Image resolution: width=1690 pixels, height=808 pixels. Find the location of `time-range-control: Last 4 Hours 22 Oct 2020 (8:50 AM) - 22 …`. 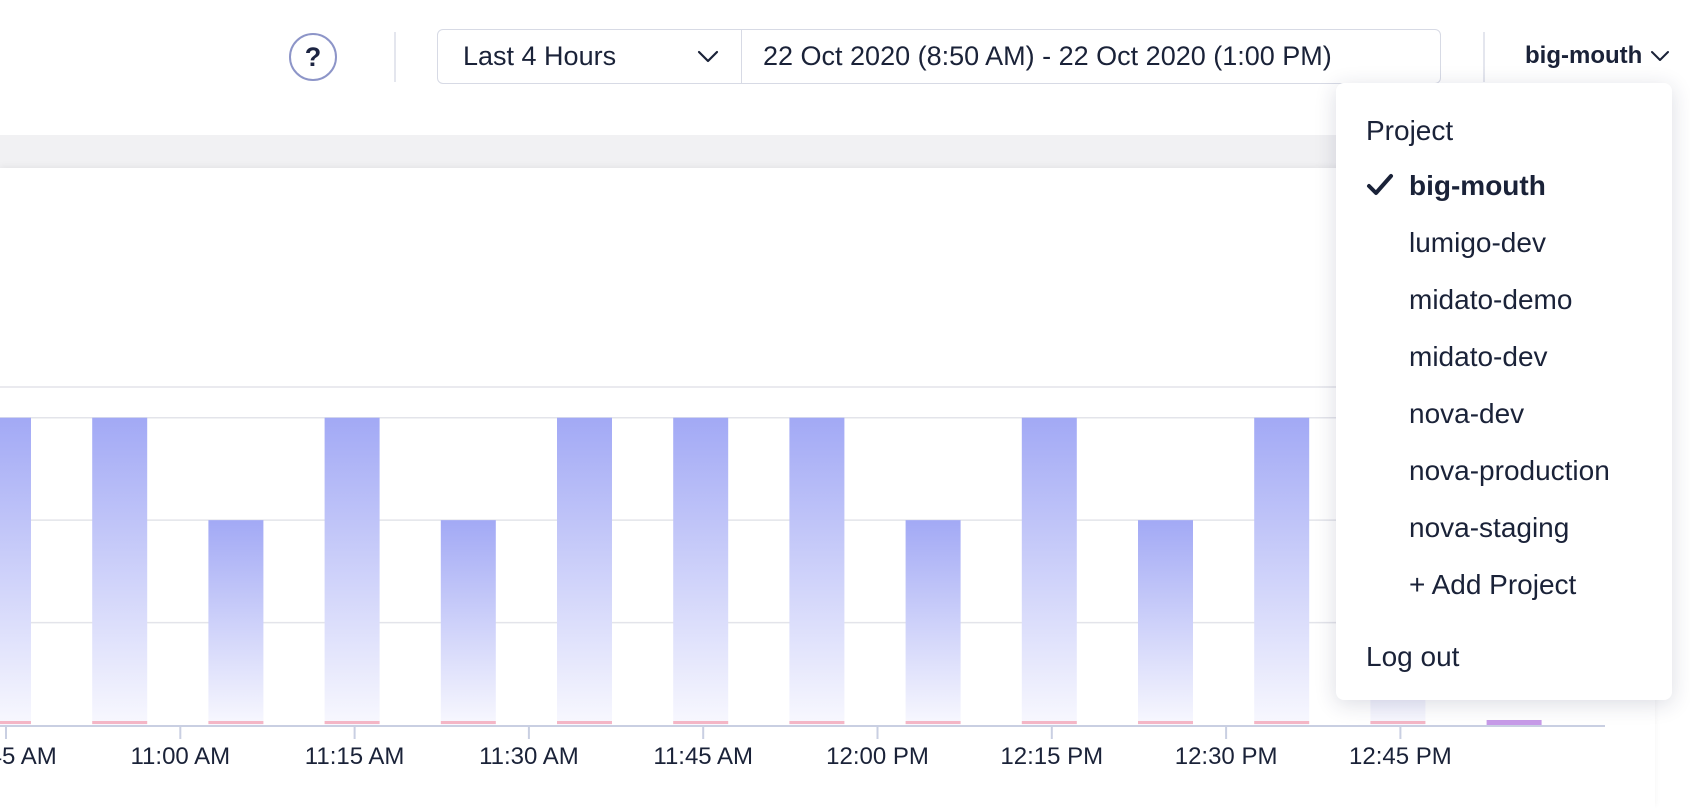

time-range-control: Last 4 Hours 22 Oct 2020 (8:50 AM) - 22 … is located at coordinates (939, 56).